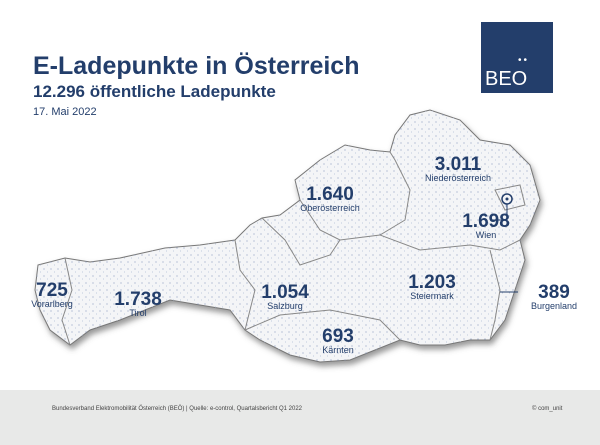 The height and width of the screenshot is (445, 600). I want to click on region-oberoesterreich: 1.640 Oberösterreich, so click(330, 198).